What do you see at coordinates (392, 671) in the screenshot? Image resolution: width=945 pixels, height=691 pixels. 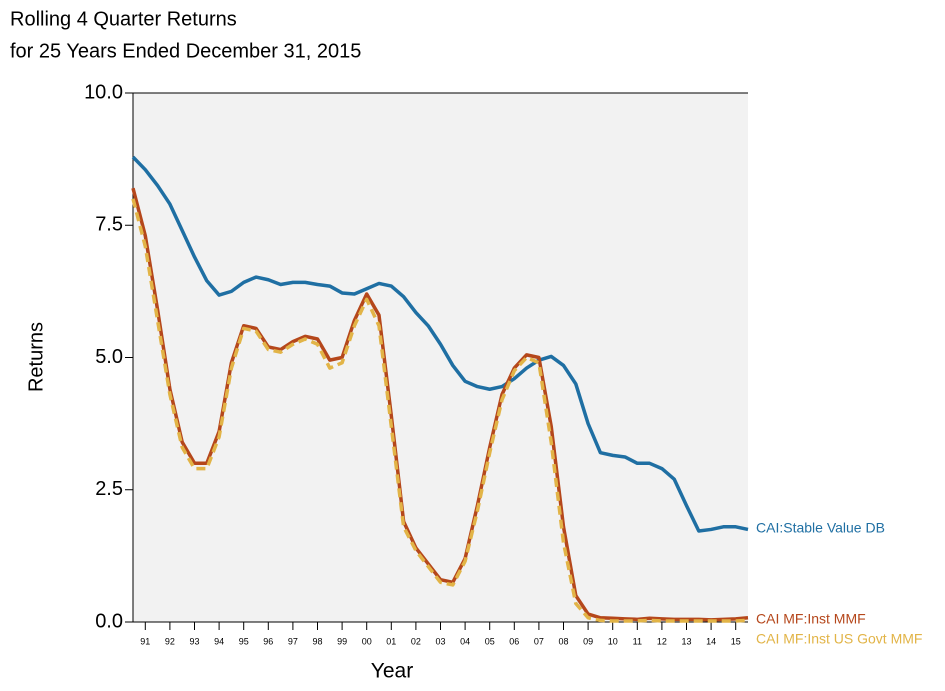 I see `x-axis-label: Year` at bounding box center [392, 671].